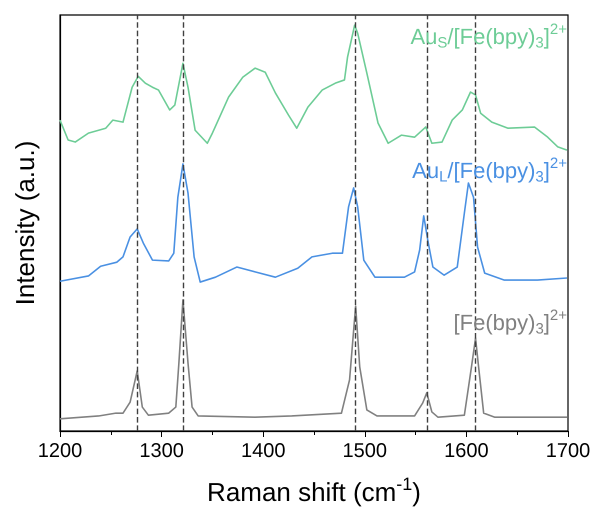 This screenshot has width=603, height=511. Describe the element at coordinates (60, 451) in the screenshot. I see `x-tick-label: 1200` at that location.